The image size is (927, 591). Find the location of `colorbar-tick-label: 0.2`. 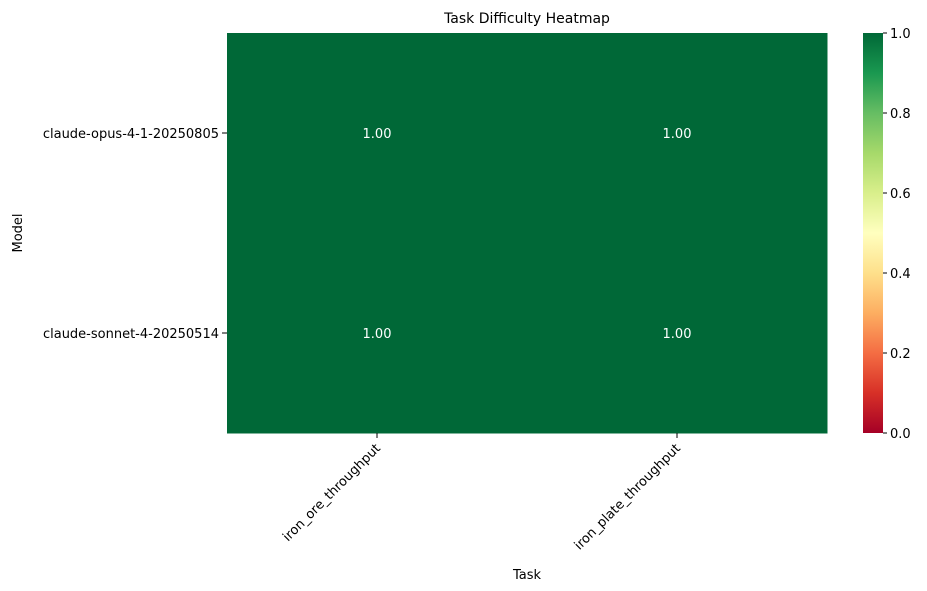

colorbar-tick-label: 0.2 is located at coordinates (900, 354).